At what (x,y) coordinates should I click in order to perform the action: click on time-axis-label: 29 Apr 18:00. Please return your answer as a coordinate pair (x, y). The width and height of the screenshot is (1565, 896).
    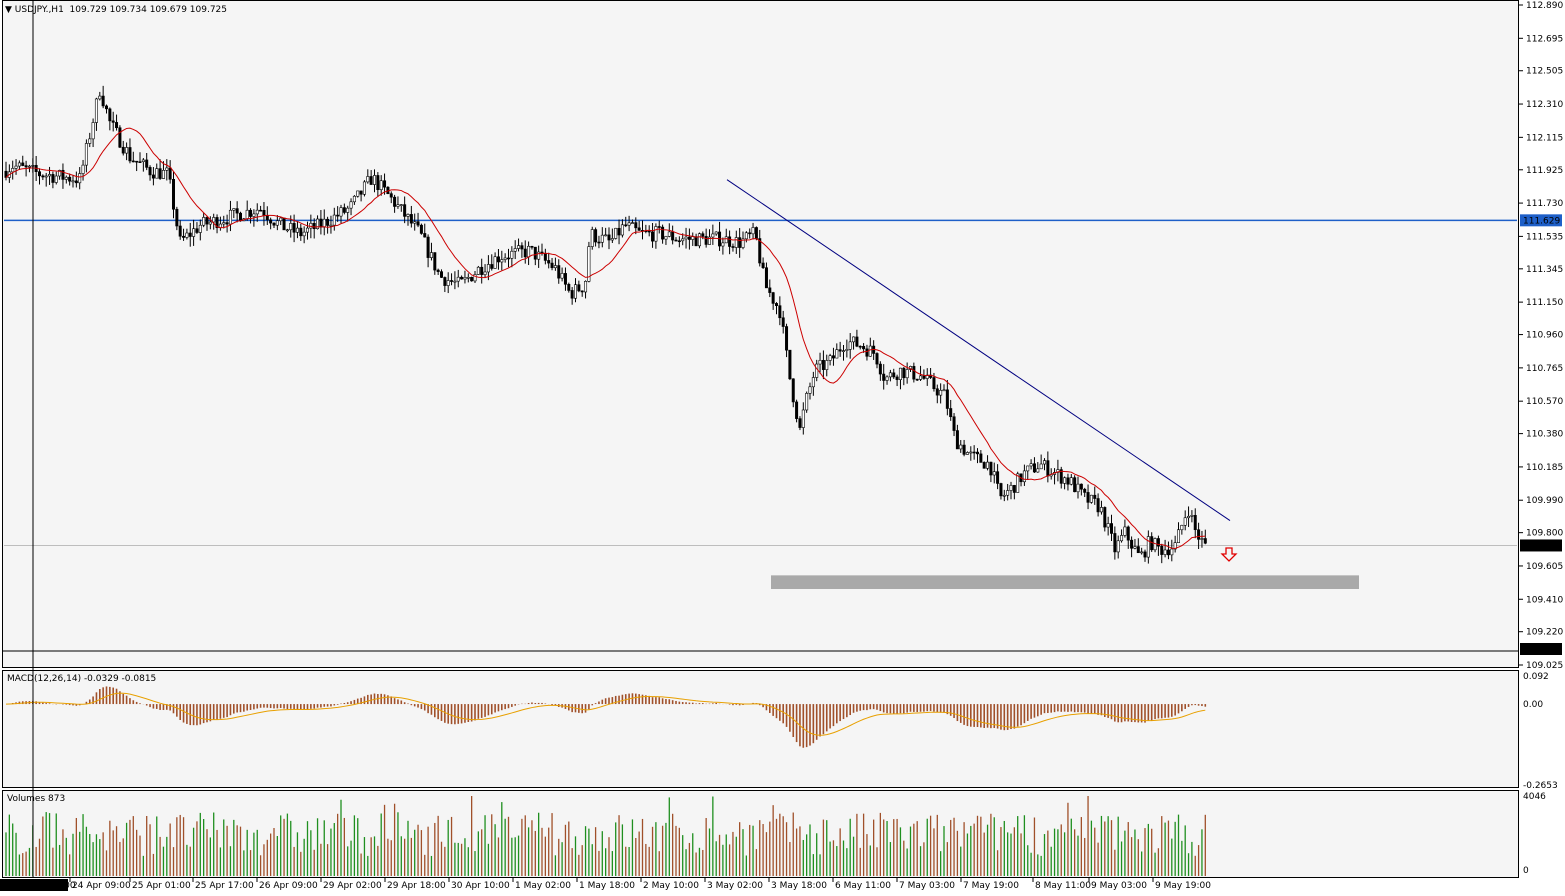
    Looking at the image, I should click on (416, 886).